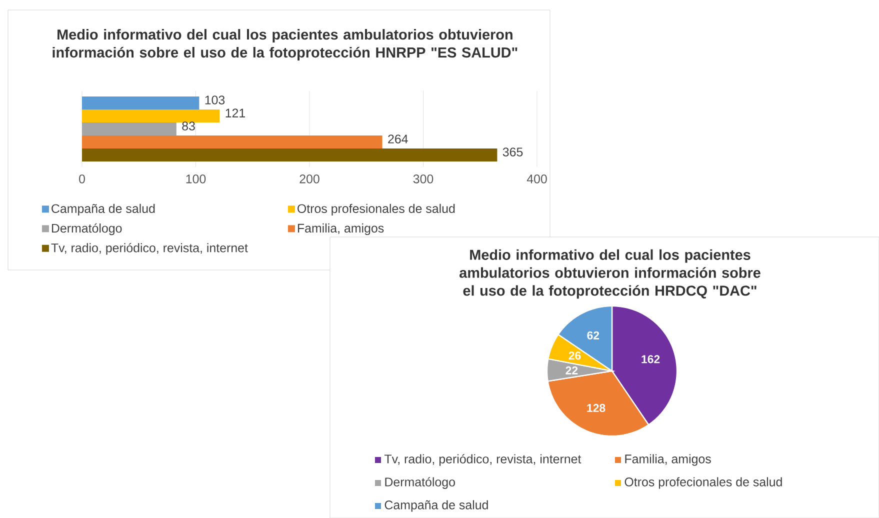  Describe the element at coordinates (512, 152) in the screenshot. I see `data-label: 365` at that location.